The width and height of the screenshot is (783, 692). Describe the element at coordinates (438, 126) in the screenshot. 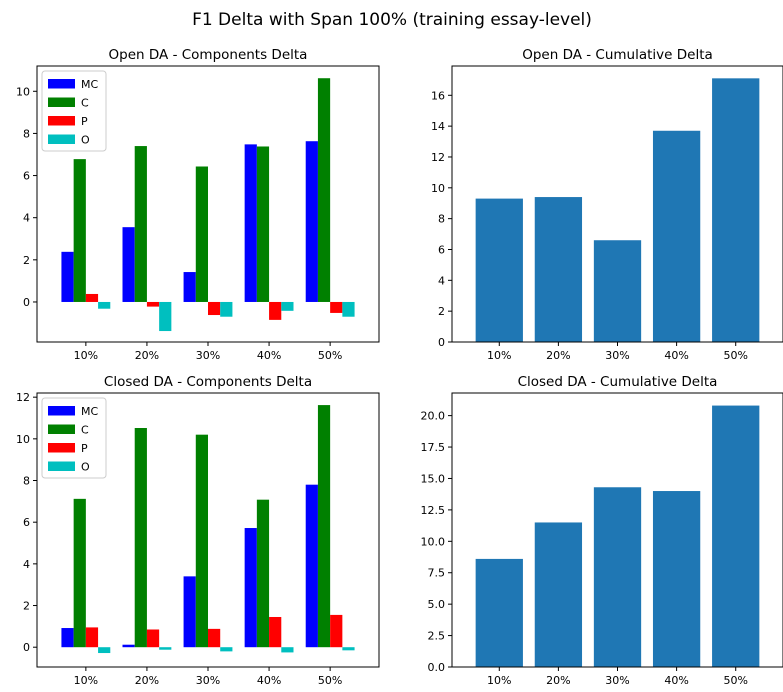

I see `y-tick-label: 14` at that location.